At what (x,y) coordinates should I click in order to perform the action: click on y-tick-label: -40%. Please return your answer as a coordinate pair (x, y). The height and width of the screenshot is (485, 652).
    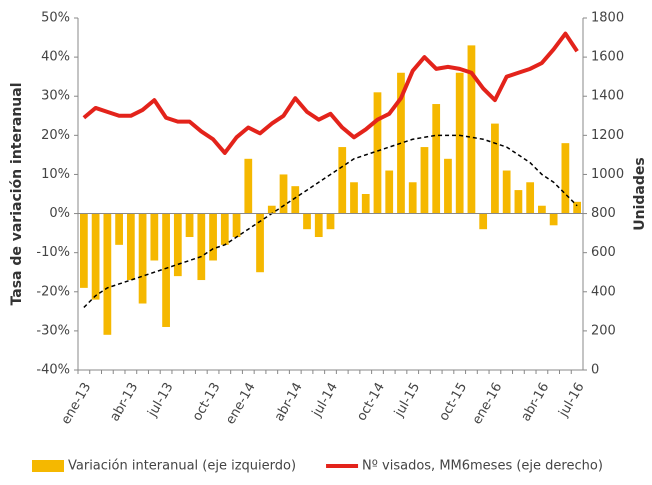
    Looking at the image, I should click on (53, 370).